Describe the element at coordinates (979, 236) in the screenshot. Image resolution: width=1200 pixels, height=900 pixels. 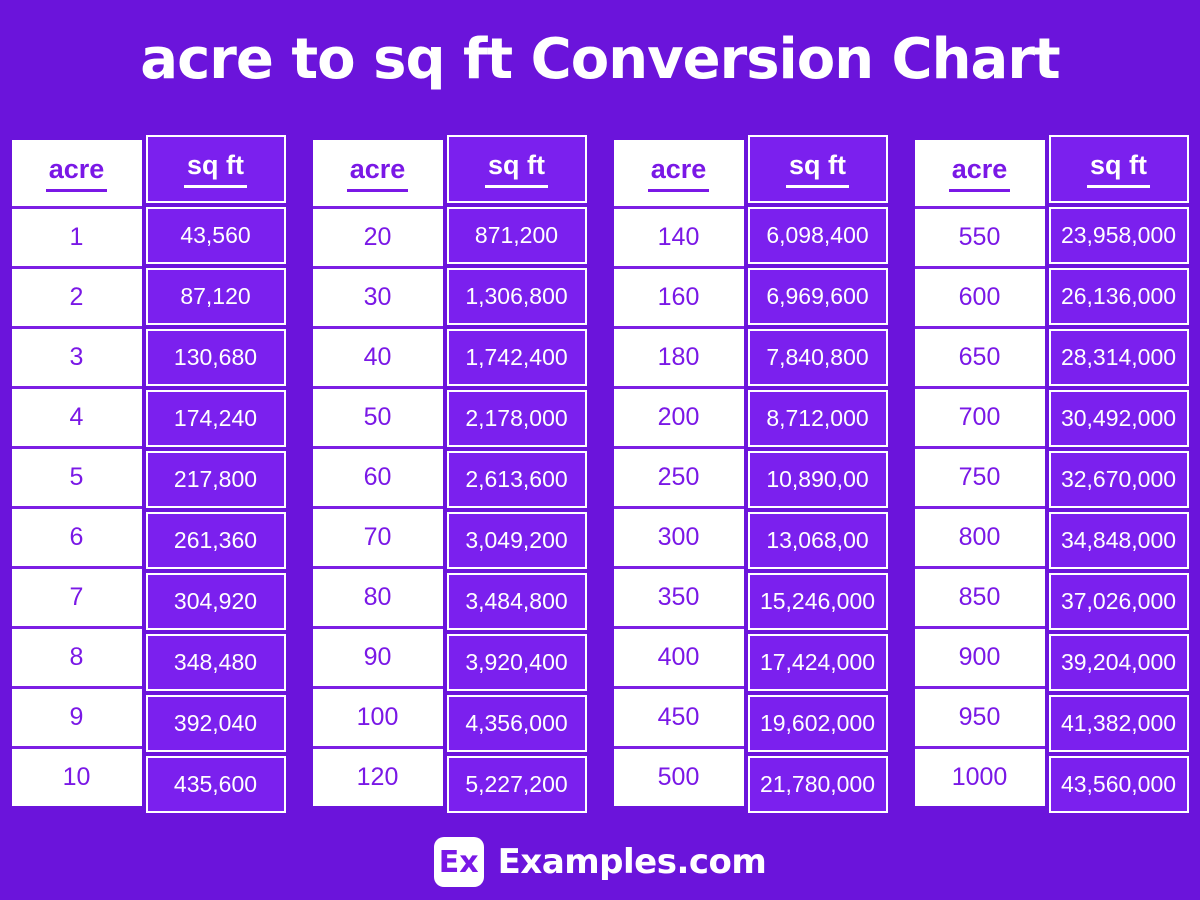
I see `acre-value-cell: 550` at that location.